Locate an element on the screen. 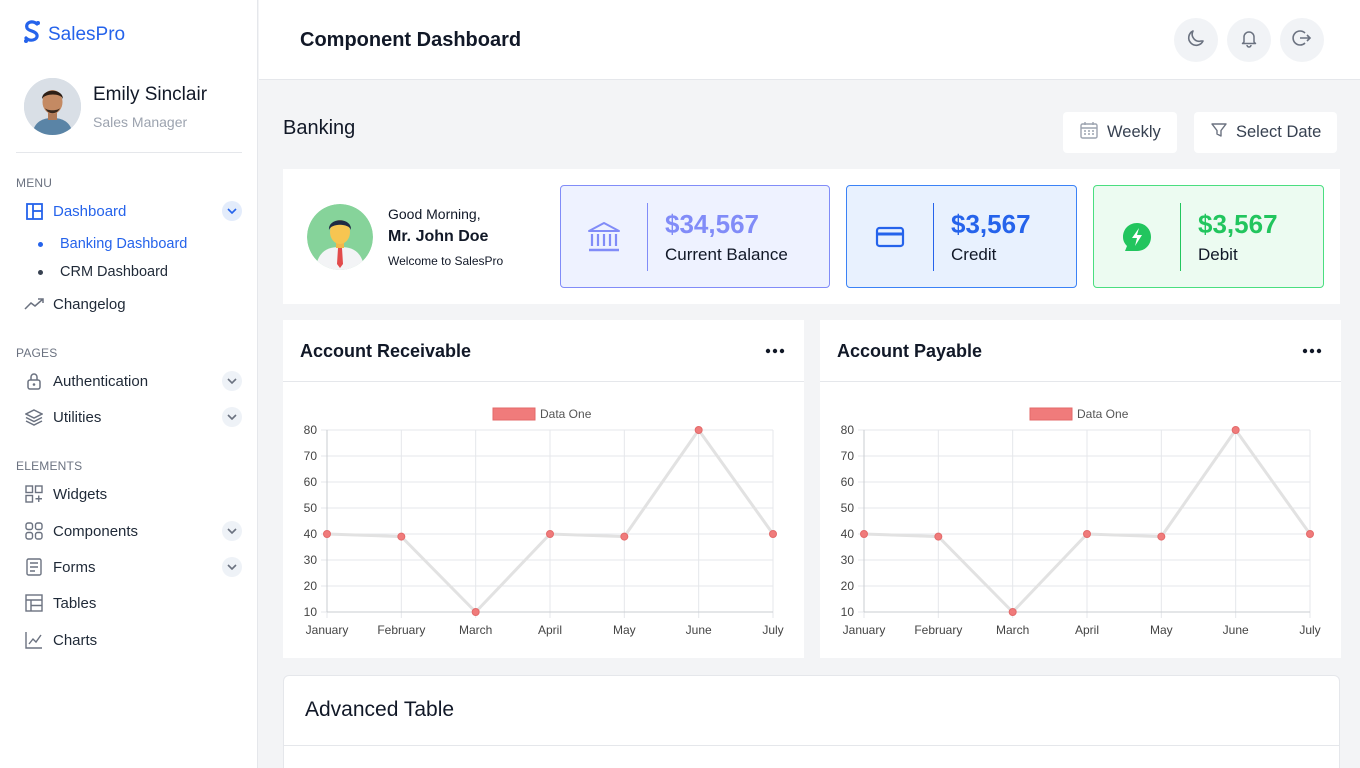 This screenshot has width=1360, height=768. sidebar-item-components: Components is located at coordinates (133, 531).